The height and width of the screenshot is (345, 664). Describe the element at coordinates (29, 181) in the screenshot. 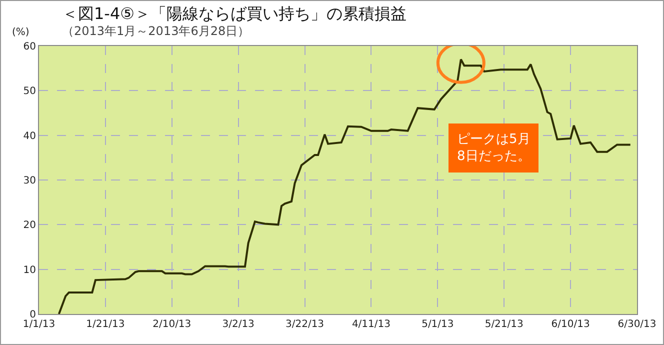

I see `y-tick-label: 30` at that location.